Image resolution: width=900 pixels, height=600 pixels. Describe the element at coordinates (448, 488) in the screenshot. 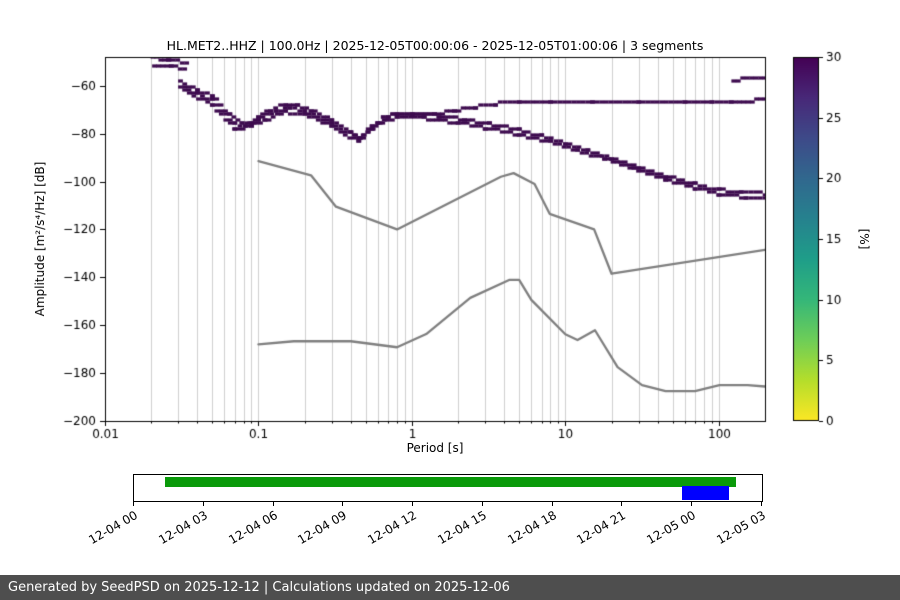

I see `coverage-timeline` at that location.